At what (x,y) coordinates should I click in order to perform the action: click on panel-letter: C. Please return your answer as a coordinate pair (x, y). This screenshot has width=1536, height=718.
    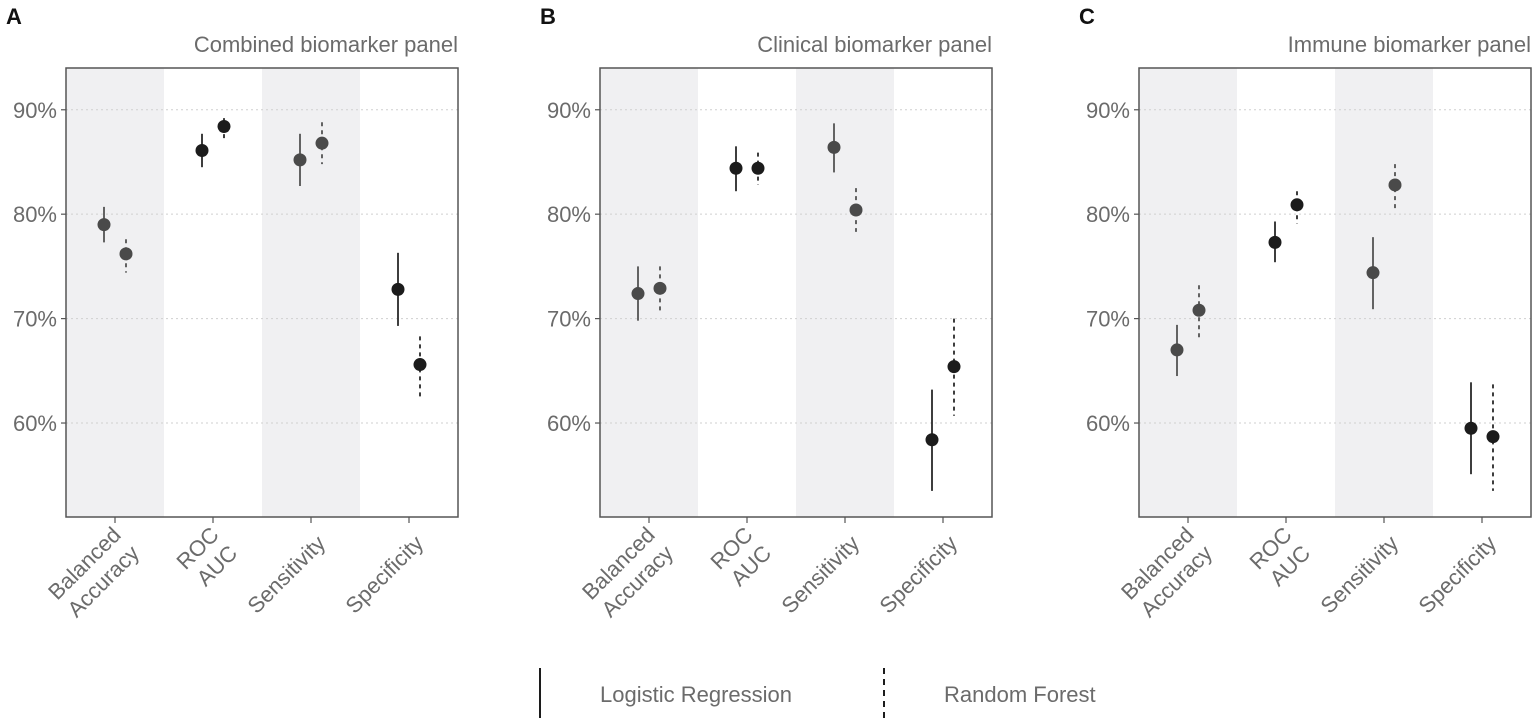
    Looking at the image, I should click on (1087, 16).